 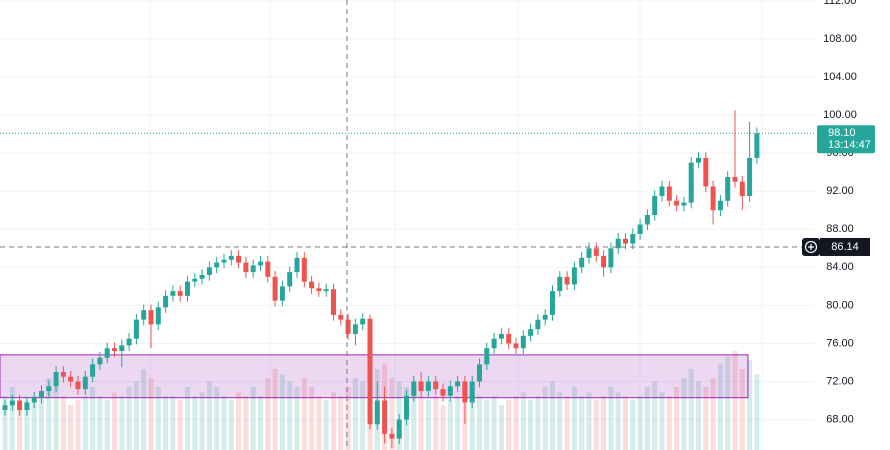 I want to click on y-tick-label: 68.00, so click(x=840, y=419).